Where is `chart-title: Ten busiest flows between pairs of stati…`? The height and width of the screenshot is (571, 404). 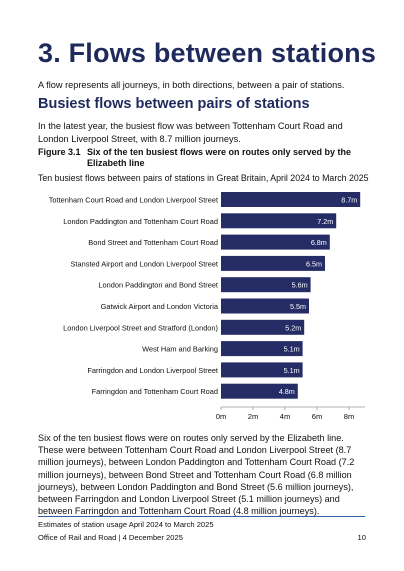 chart-title: Ten busiest flows between pairs of stati… is located at coordinates (203, 178).